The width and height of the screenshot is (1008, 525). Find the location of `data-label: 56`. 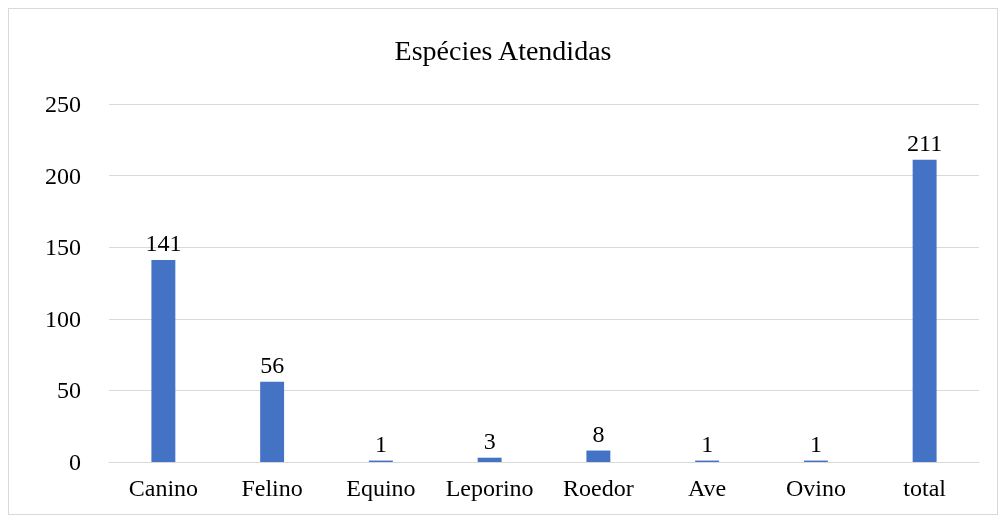

data-label: 56 is located at coordinates (272, 364).